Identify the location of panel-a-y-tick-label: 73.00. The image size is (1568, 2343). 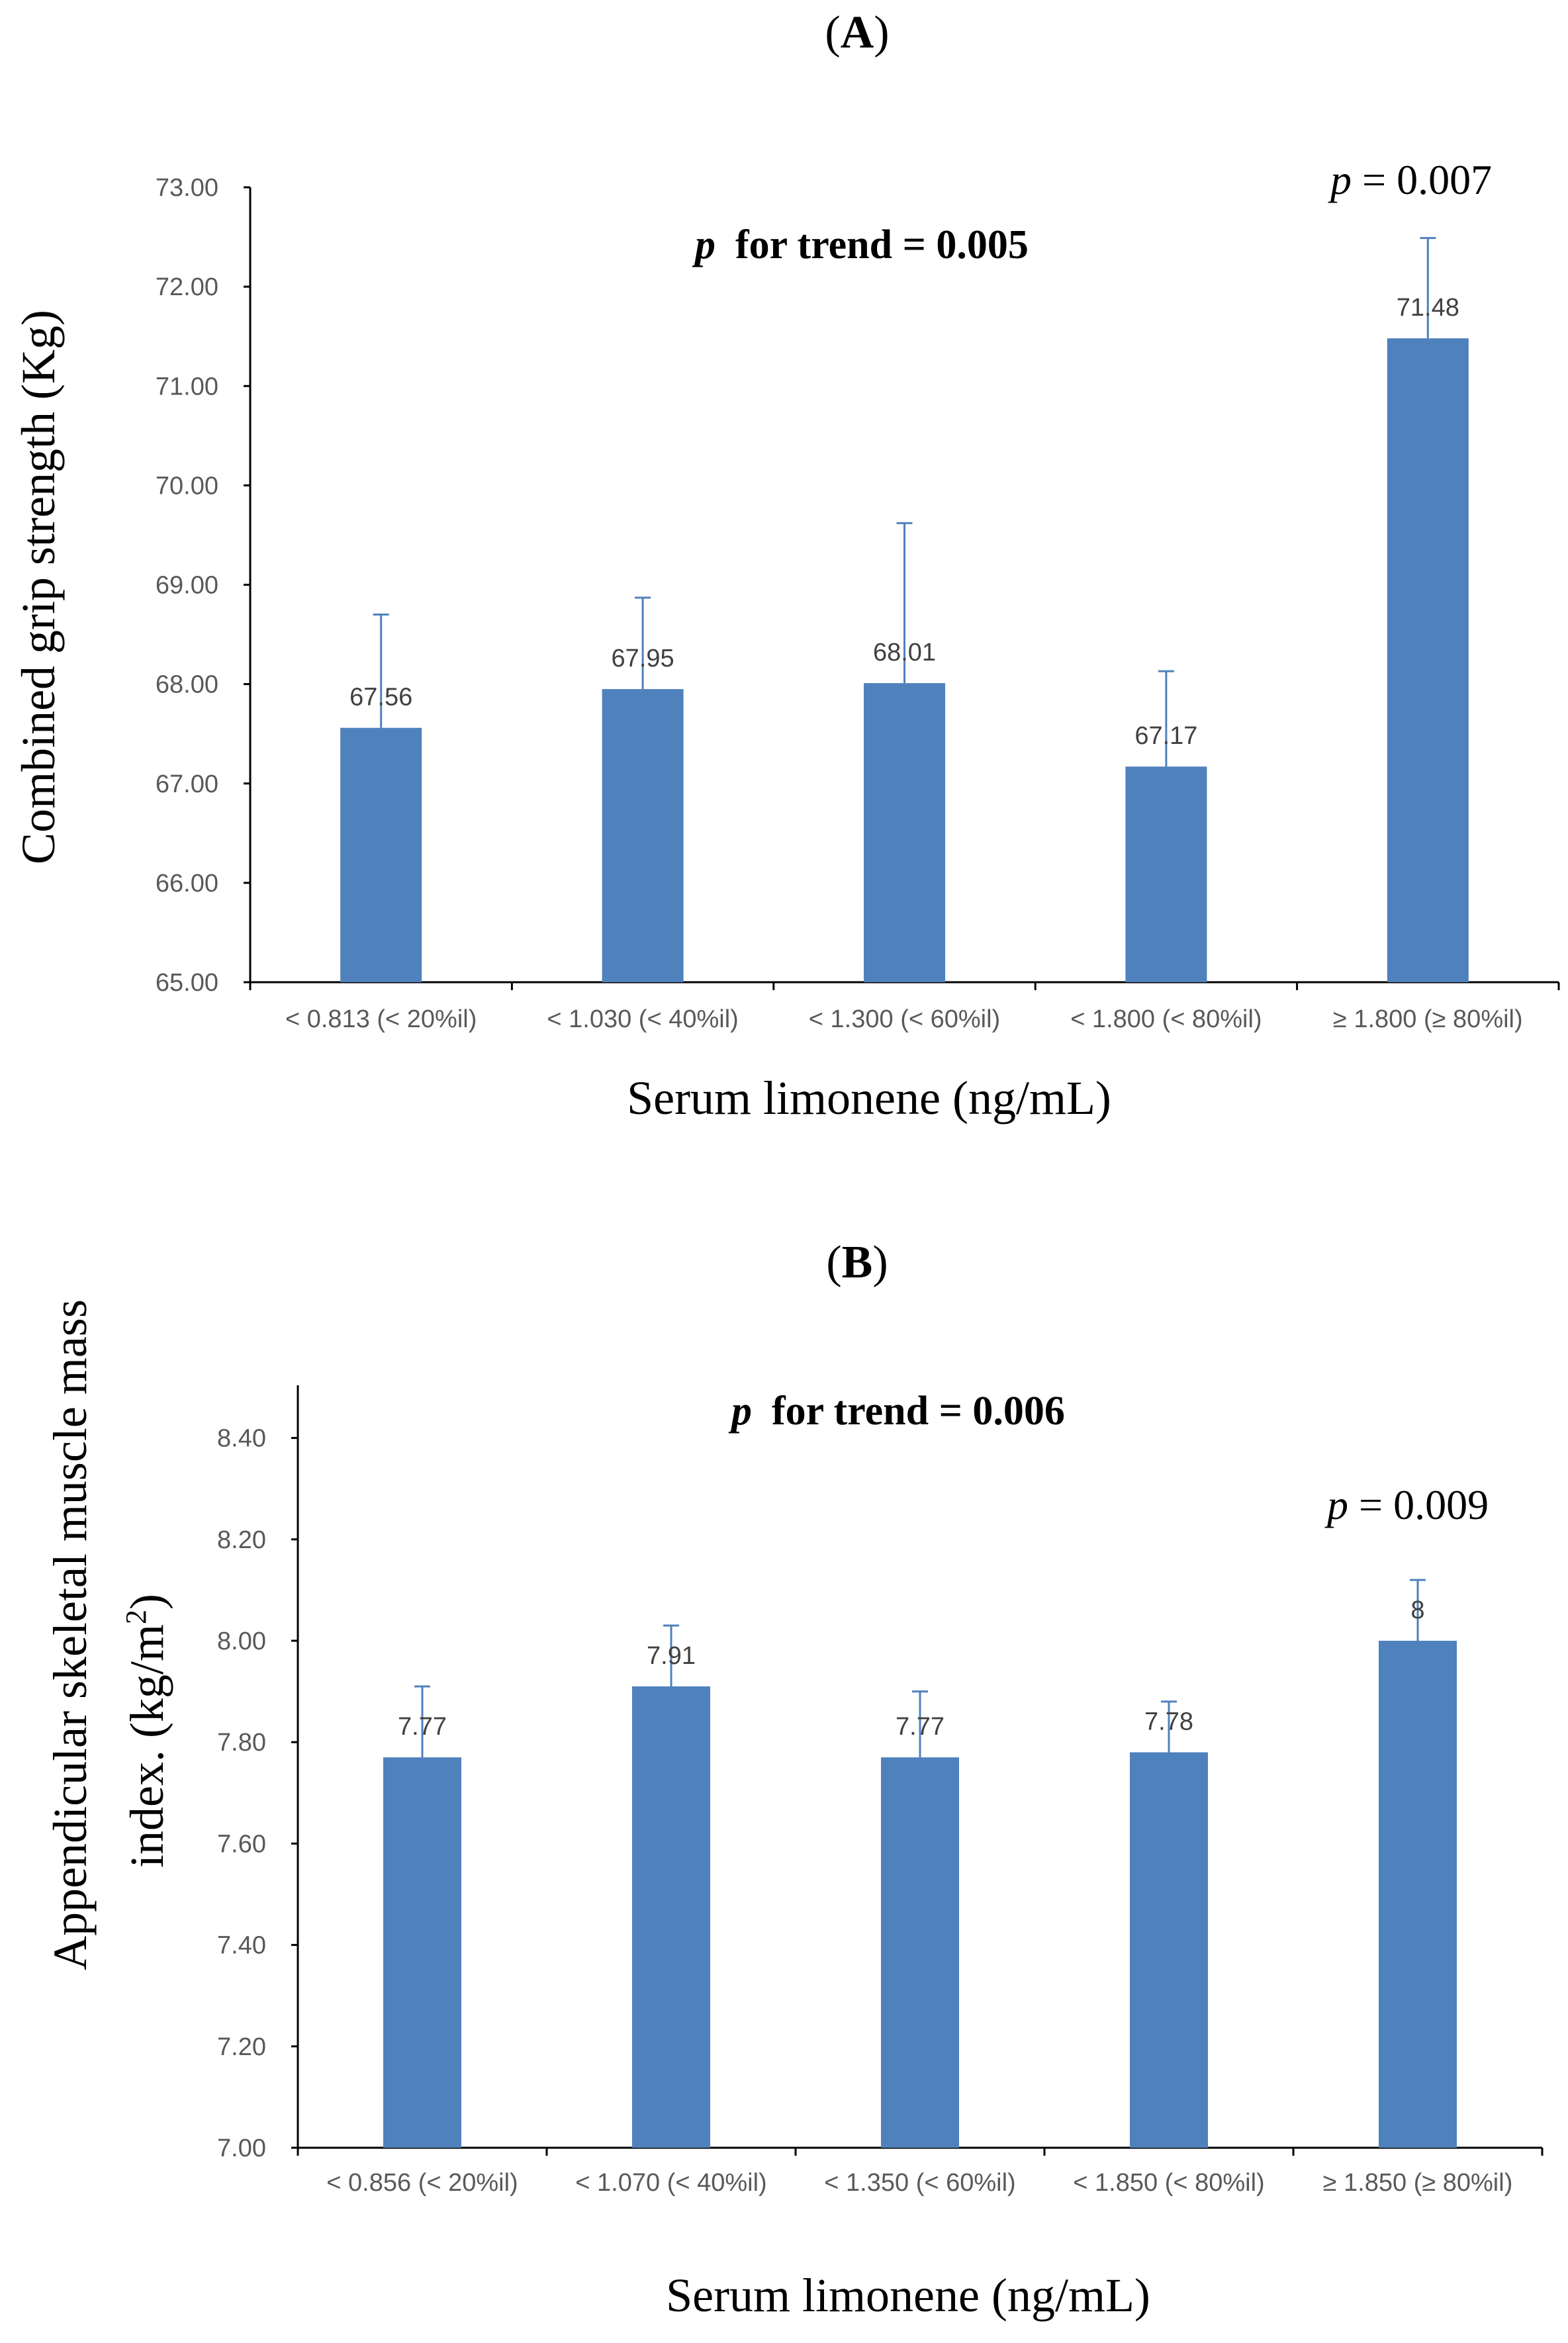
(187, 188).